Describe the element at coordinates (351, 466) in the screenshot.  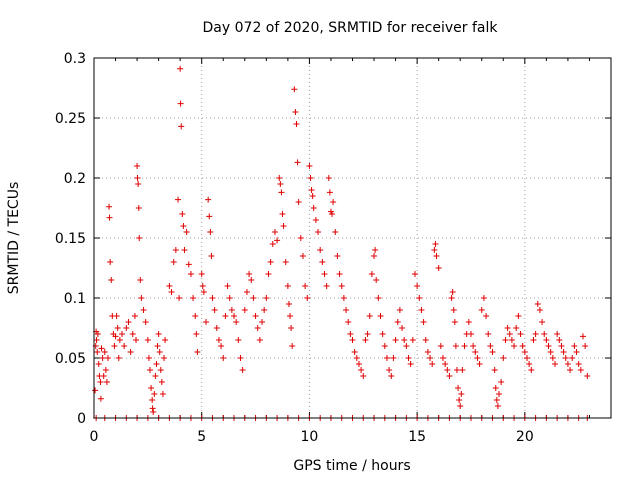
I see `x-axis-label: GPS time / hours` at that location.